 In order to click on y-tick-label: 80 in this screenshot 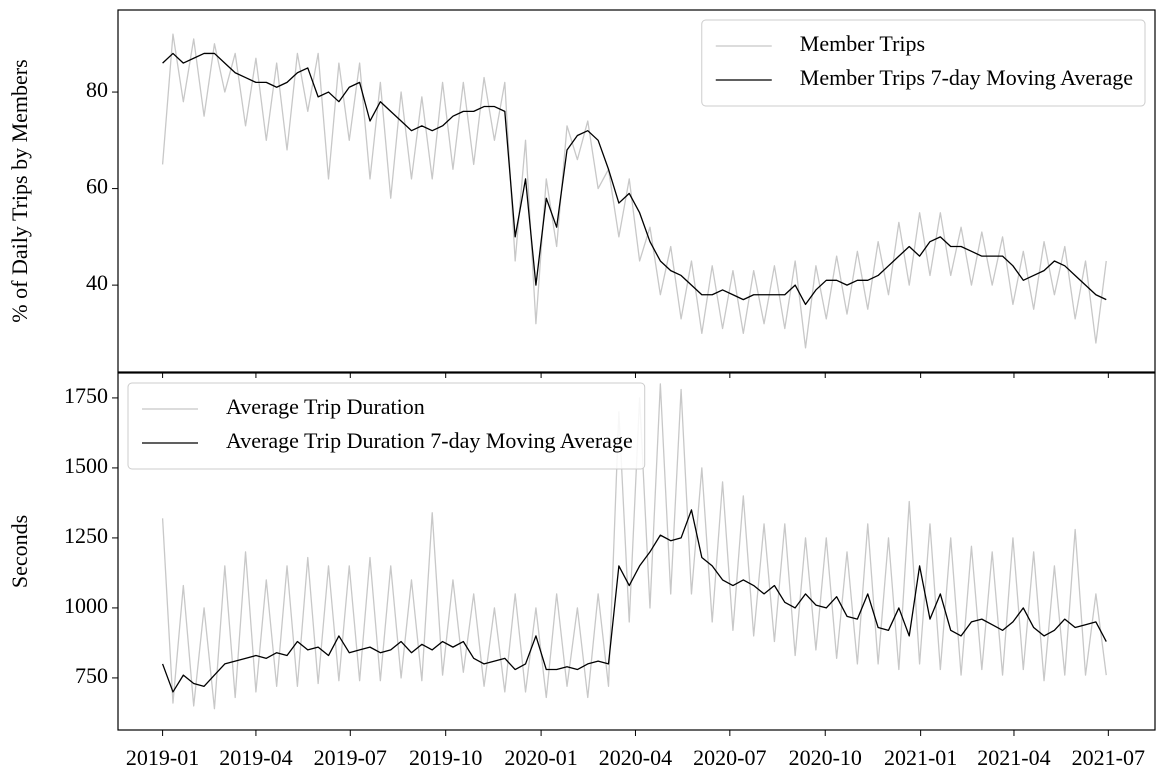, I will do `click(97, 89)`.